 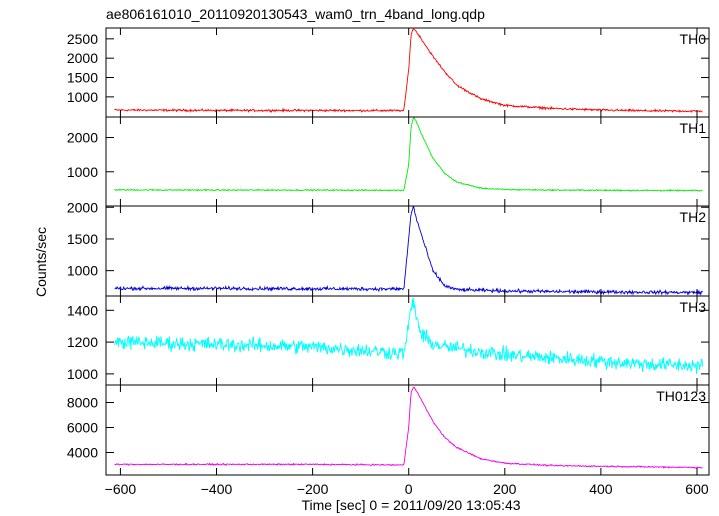 What do you see at coordinates (82, 342) in the screenshot?
I see `y-tick-label: 1200` at bounding box center [82, 342].